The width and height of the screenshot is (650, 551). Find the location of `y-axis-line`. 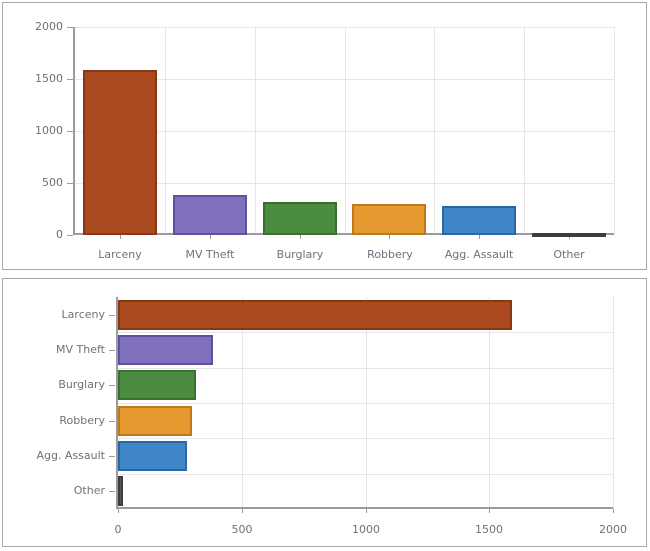

y-axis-line is located at coordinates (74, 131).